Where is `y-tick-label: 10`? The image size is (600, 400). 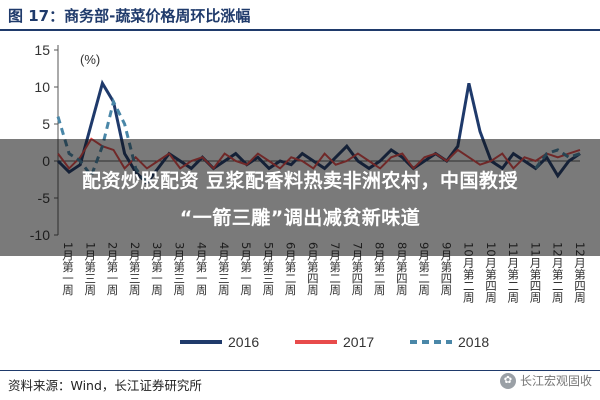
y-tick-label: 10 is located at coordinates (42, 87).